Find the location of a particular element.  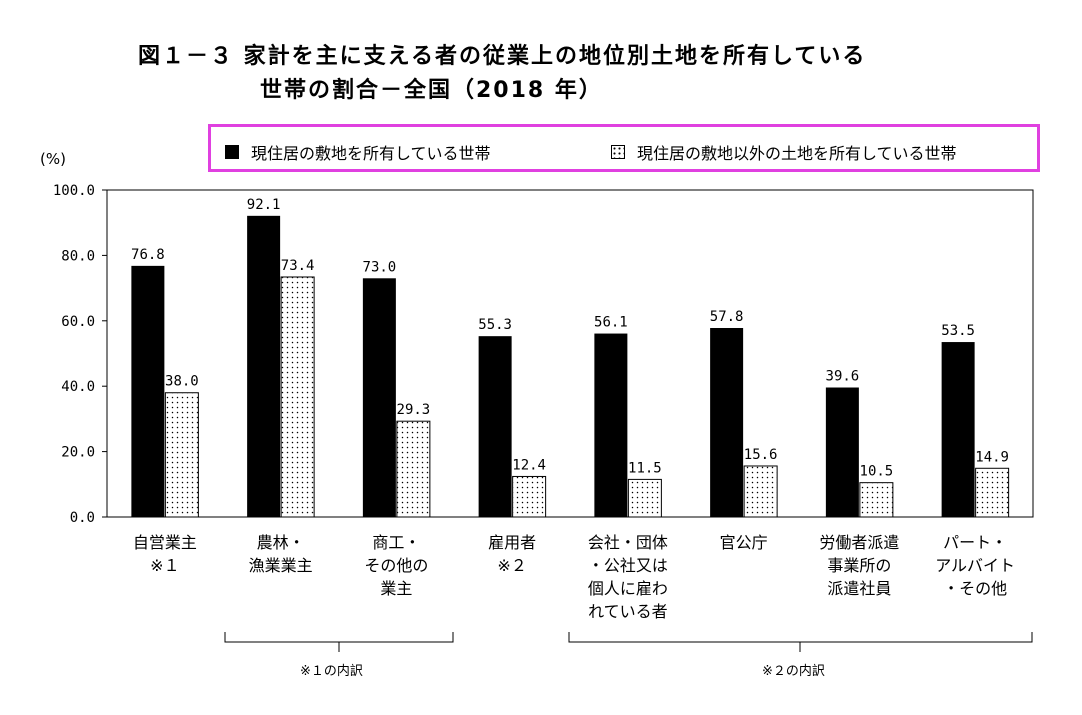

value-label-other-land: 14.9 is located at coordinates (992, 457).